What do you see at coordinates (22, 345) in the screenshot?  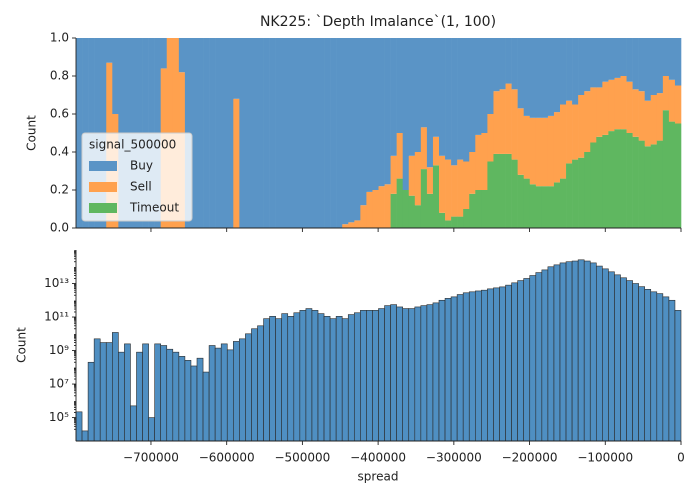 I see `y-axis-label: Count` at bounding box center [22, 345].